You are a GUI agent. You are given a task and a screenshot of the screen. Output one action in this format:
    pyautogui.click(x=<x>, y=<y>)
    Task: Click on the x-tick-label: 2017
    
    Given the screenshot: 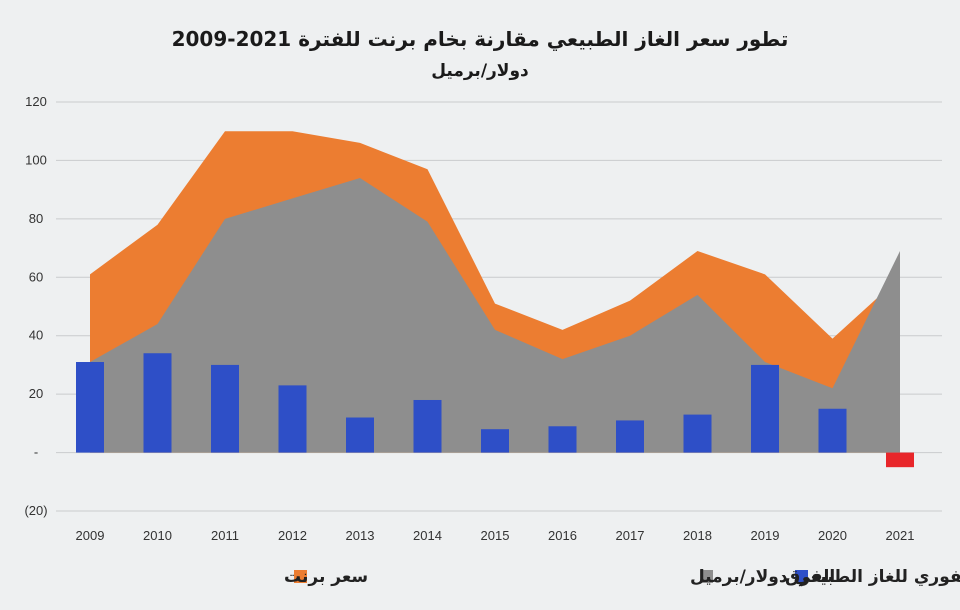 What is the action you would take?
    pyautogui.click(x=630, y=535)
    